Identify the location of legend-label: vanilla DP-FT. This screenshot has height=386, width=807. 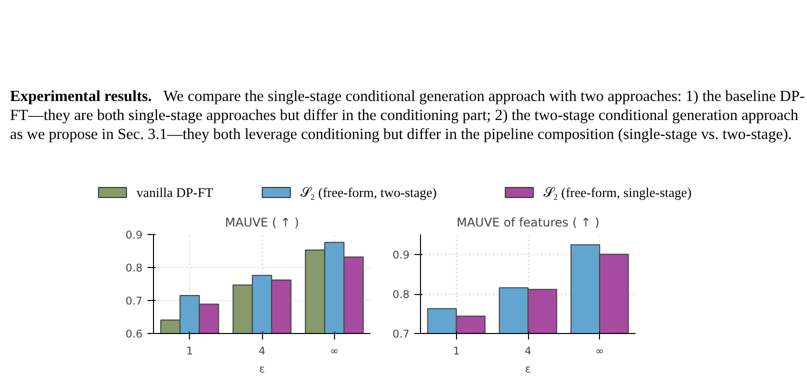
(175, 192).